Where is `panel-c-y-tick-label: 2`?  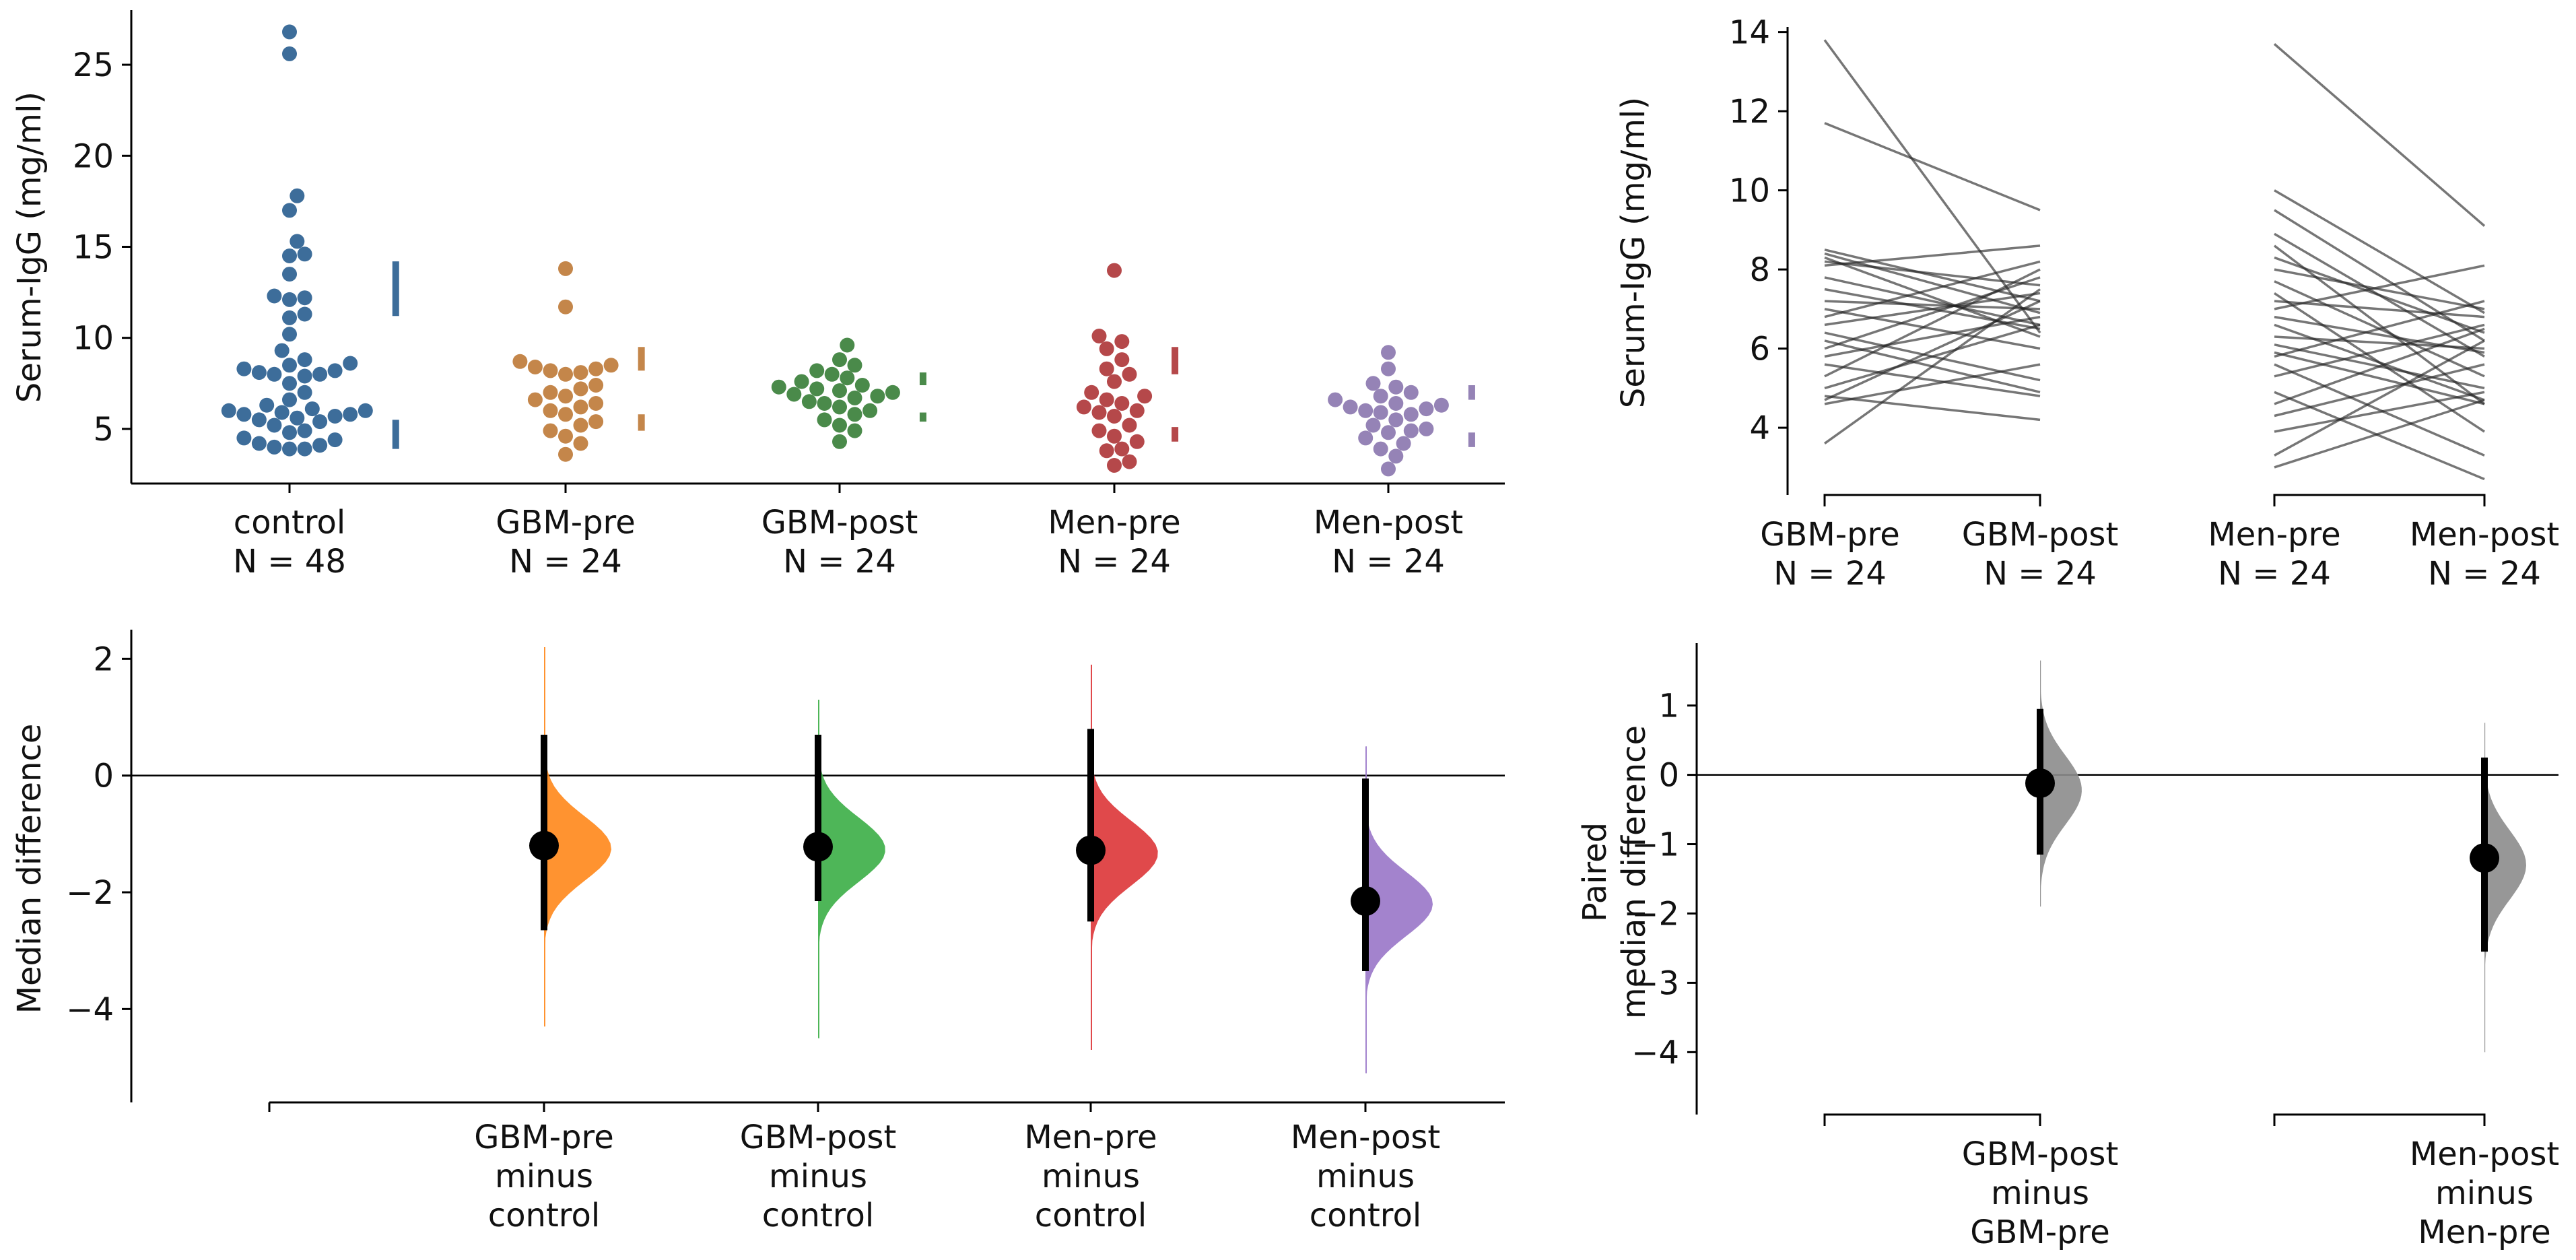 panel-c-y-tick-label: 2 is located at coordinates (103, 659).